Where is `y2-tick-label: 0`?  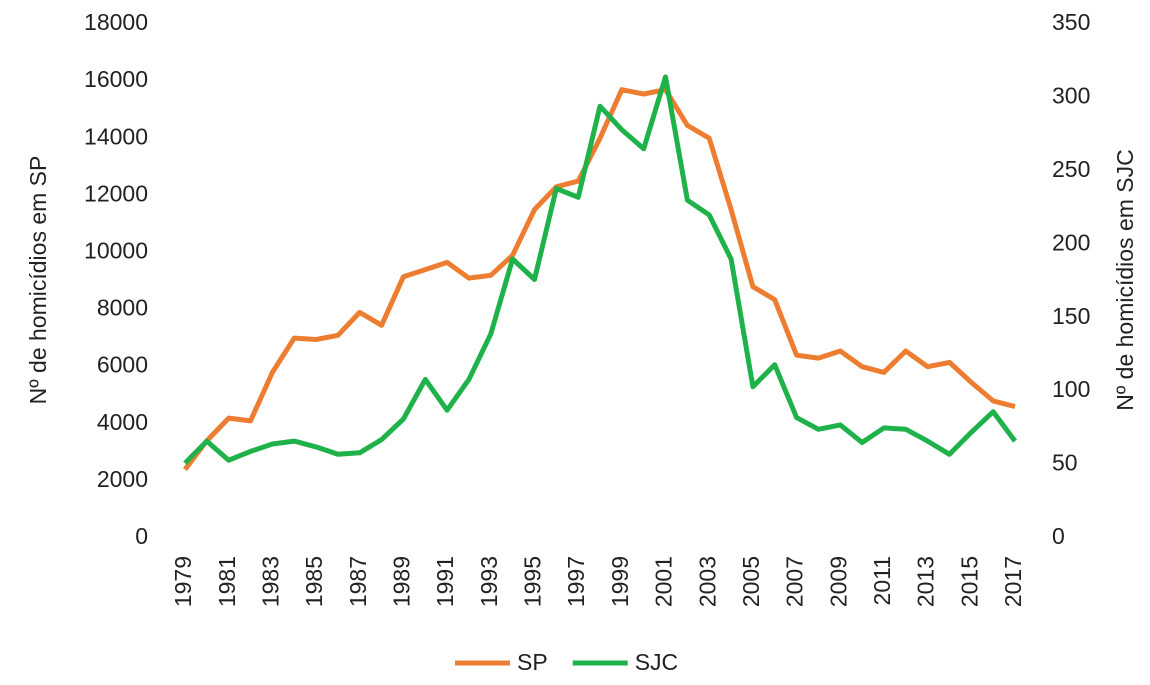 y2-tick-label: 0 is located at coordinates (1058, 536).